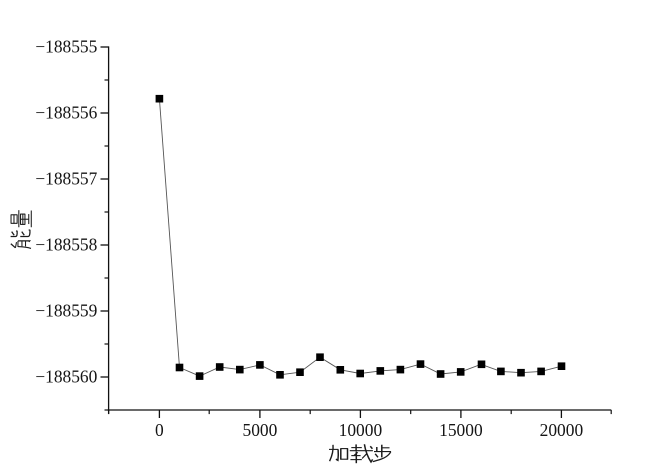 This screenshot has width=650, height=476. What do you see at coordinates (66, 179) in the screenshot?
I see `svg-text: −188557` at bounding box center [66, 179].